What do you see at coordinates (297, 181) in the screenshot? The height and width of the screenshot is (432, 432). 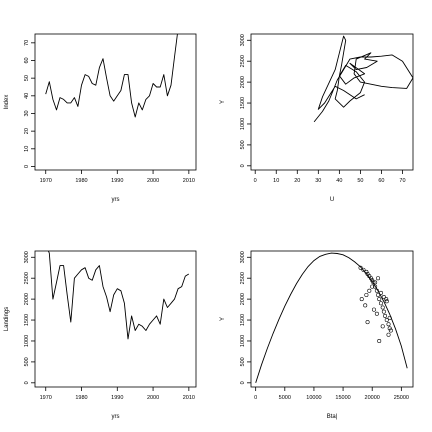 I see `x-tick-label: 20` at bounding box center [297, 181].